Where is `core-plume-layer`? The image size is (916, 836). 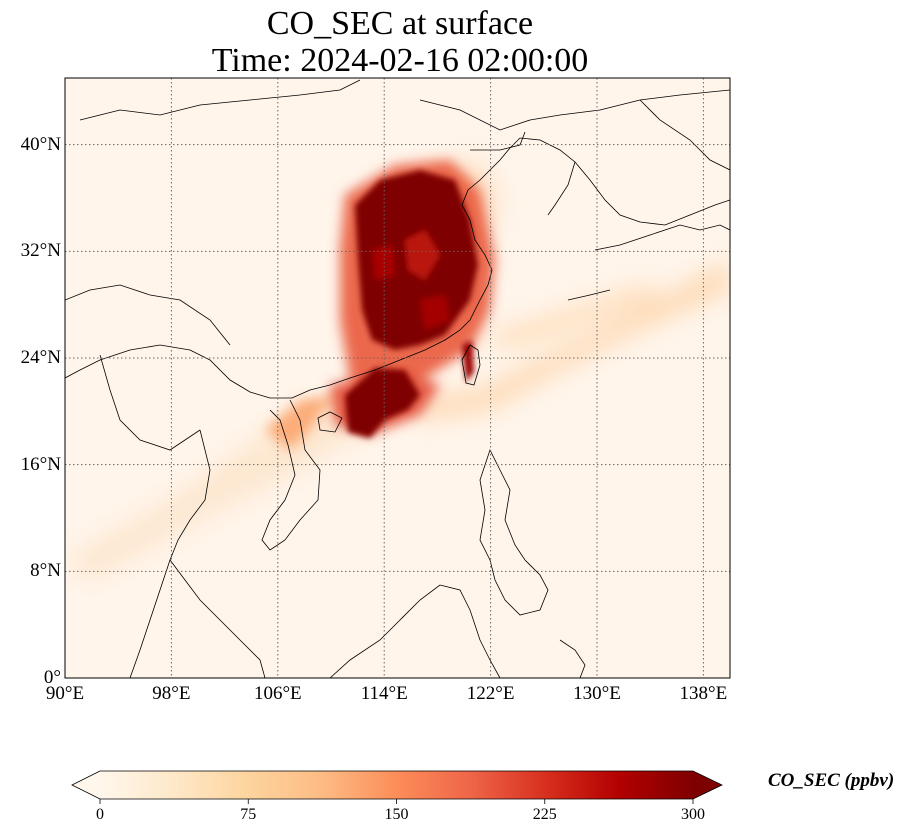
core-plume-layer is located at coordinates (411, 304).